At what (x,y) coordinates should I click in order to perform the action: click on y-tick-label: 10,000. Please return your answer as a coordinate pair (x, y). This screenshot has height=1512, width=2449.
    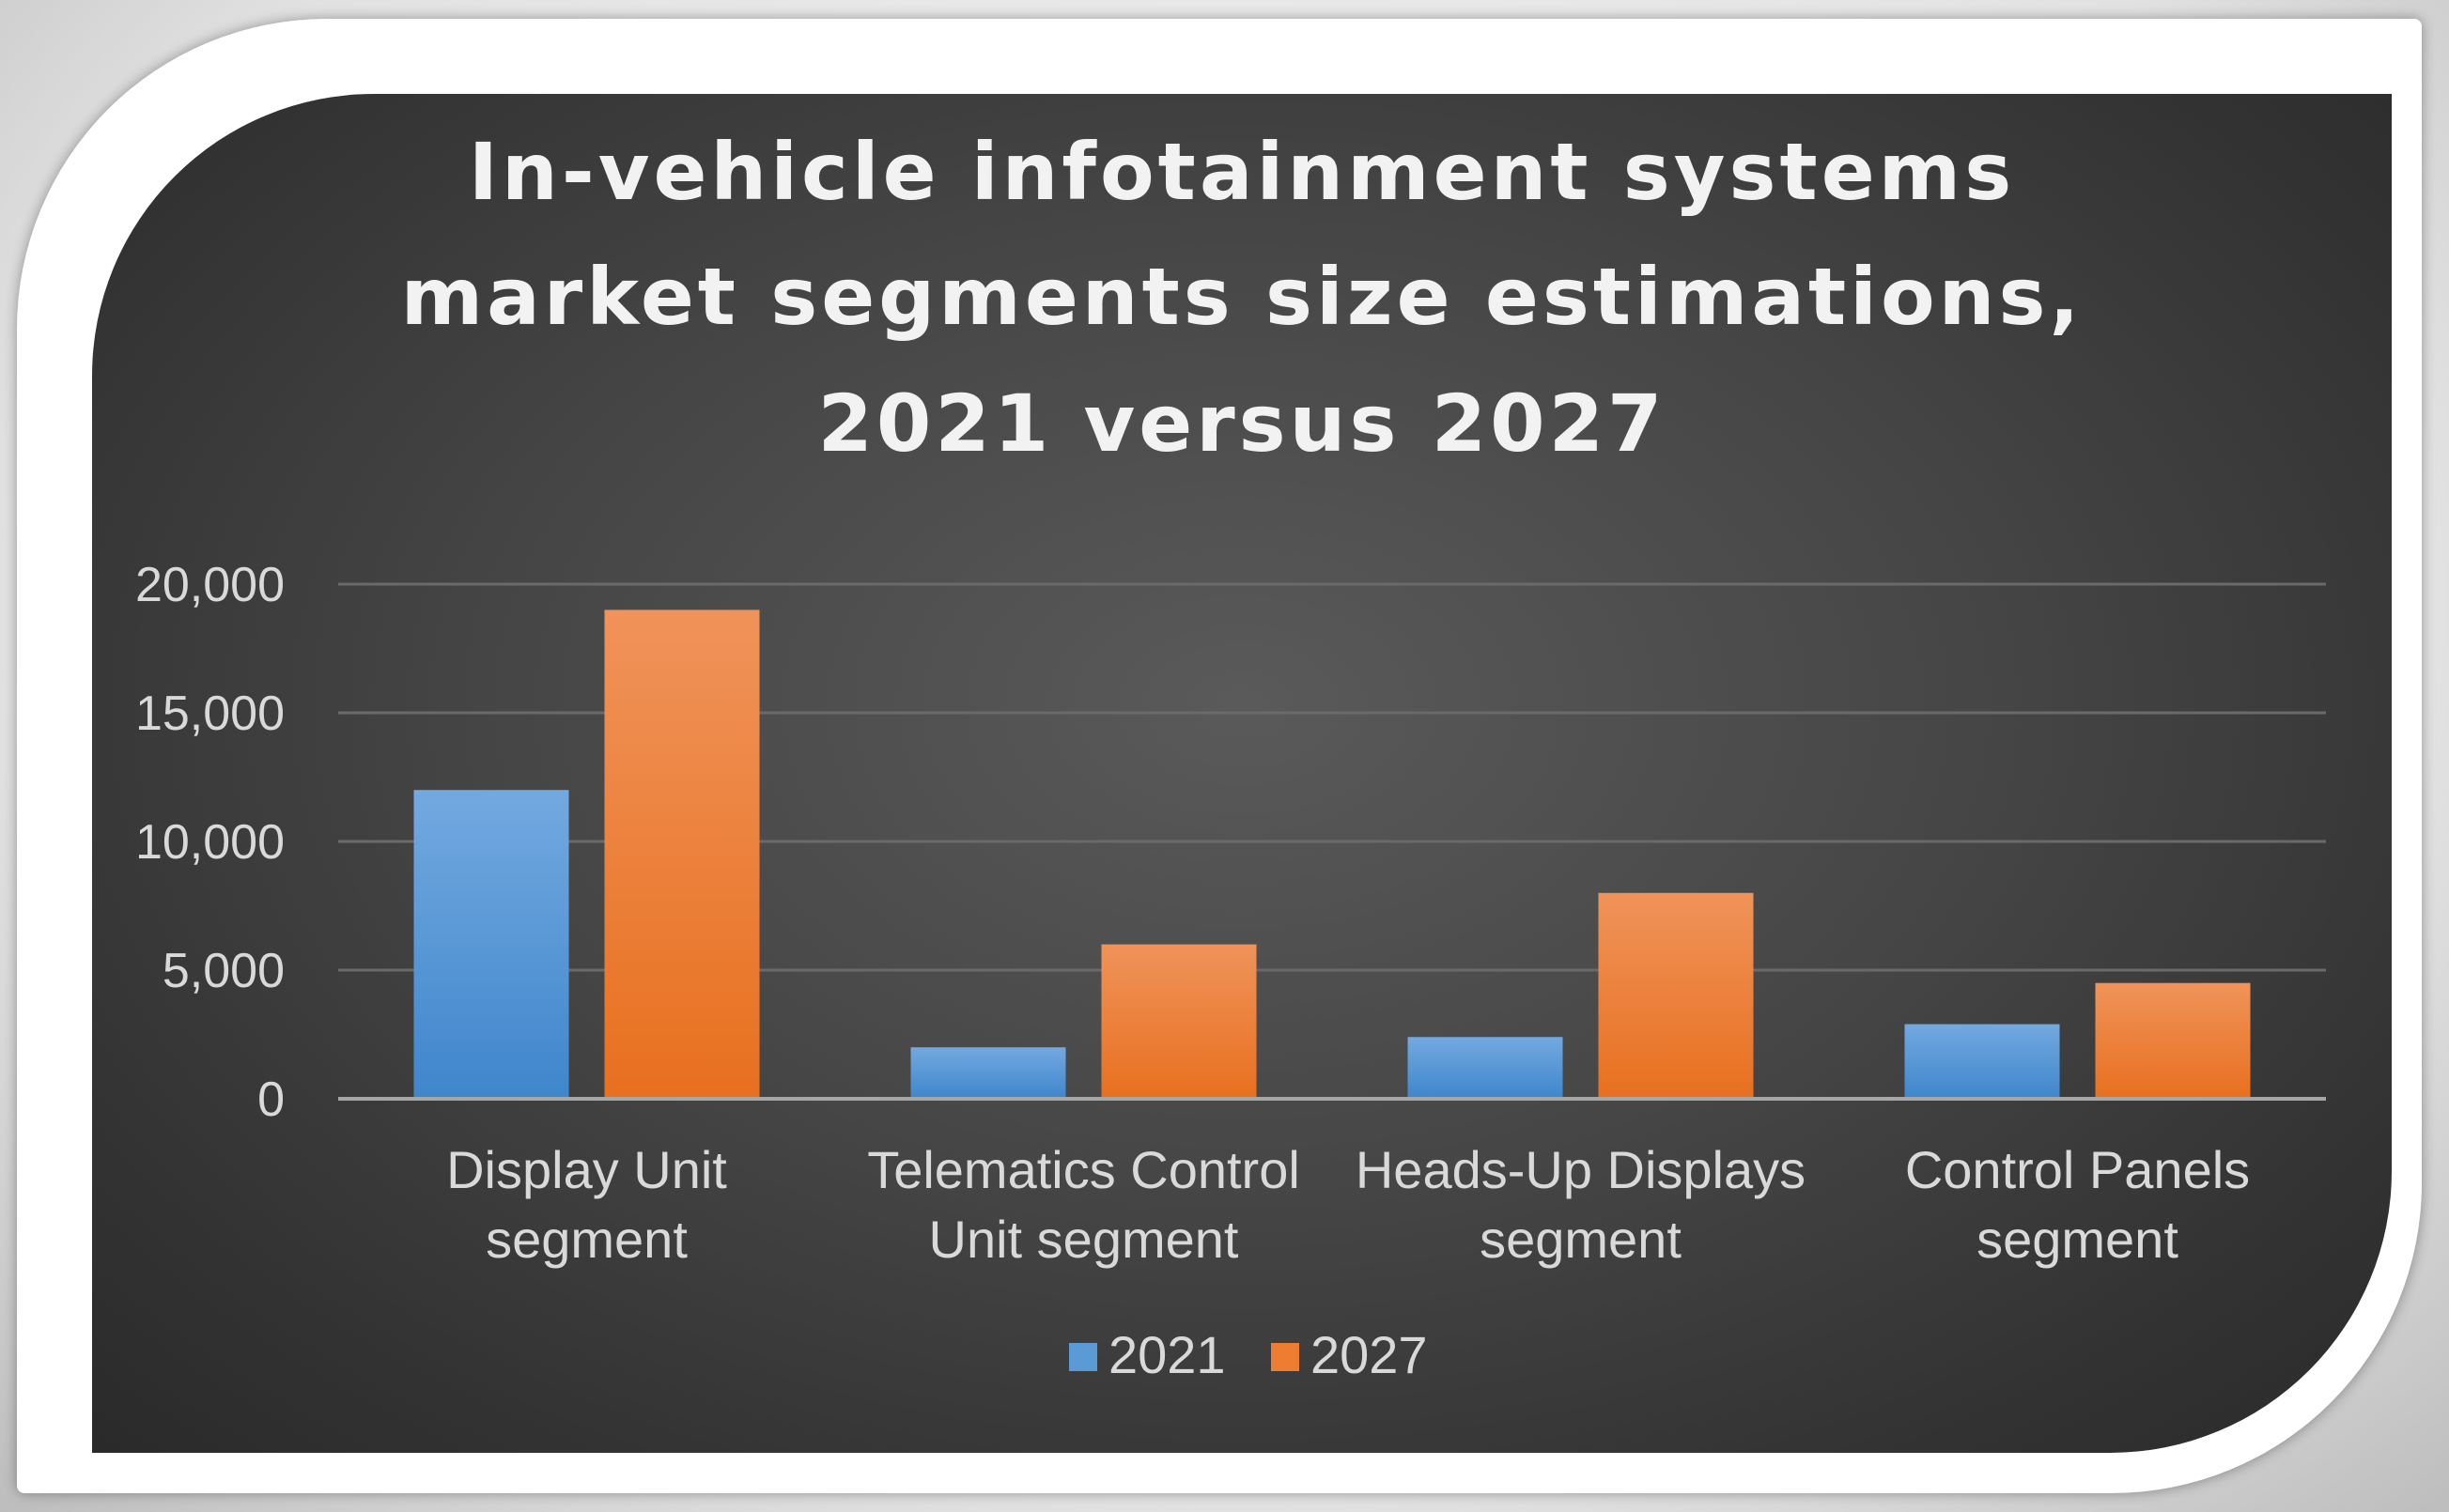
    Looking at the image, I should click on (210, 842).